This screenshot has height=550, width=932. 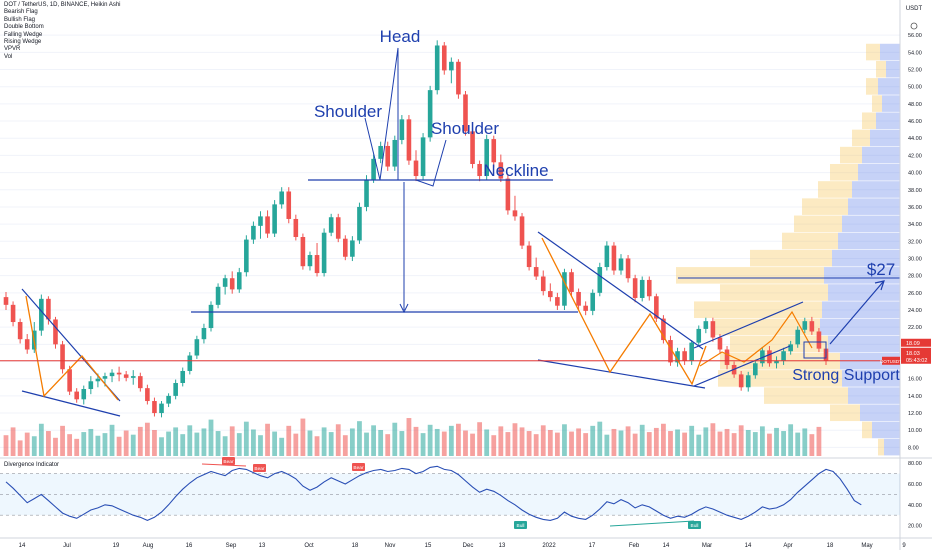 I want to click on indicator-item: Rising Wedge, so click(x=23, y=42).